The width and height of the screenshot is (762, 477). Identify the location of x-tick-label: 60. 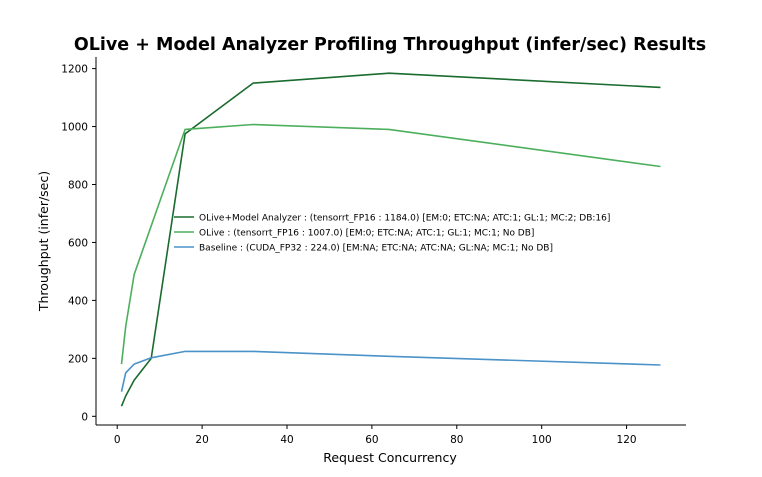
(371, 440).